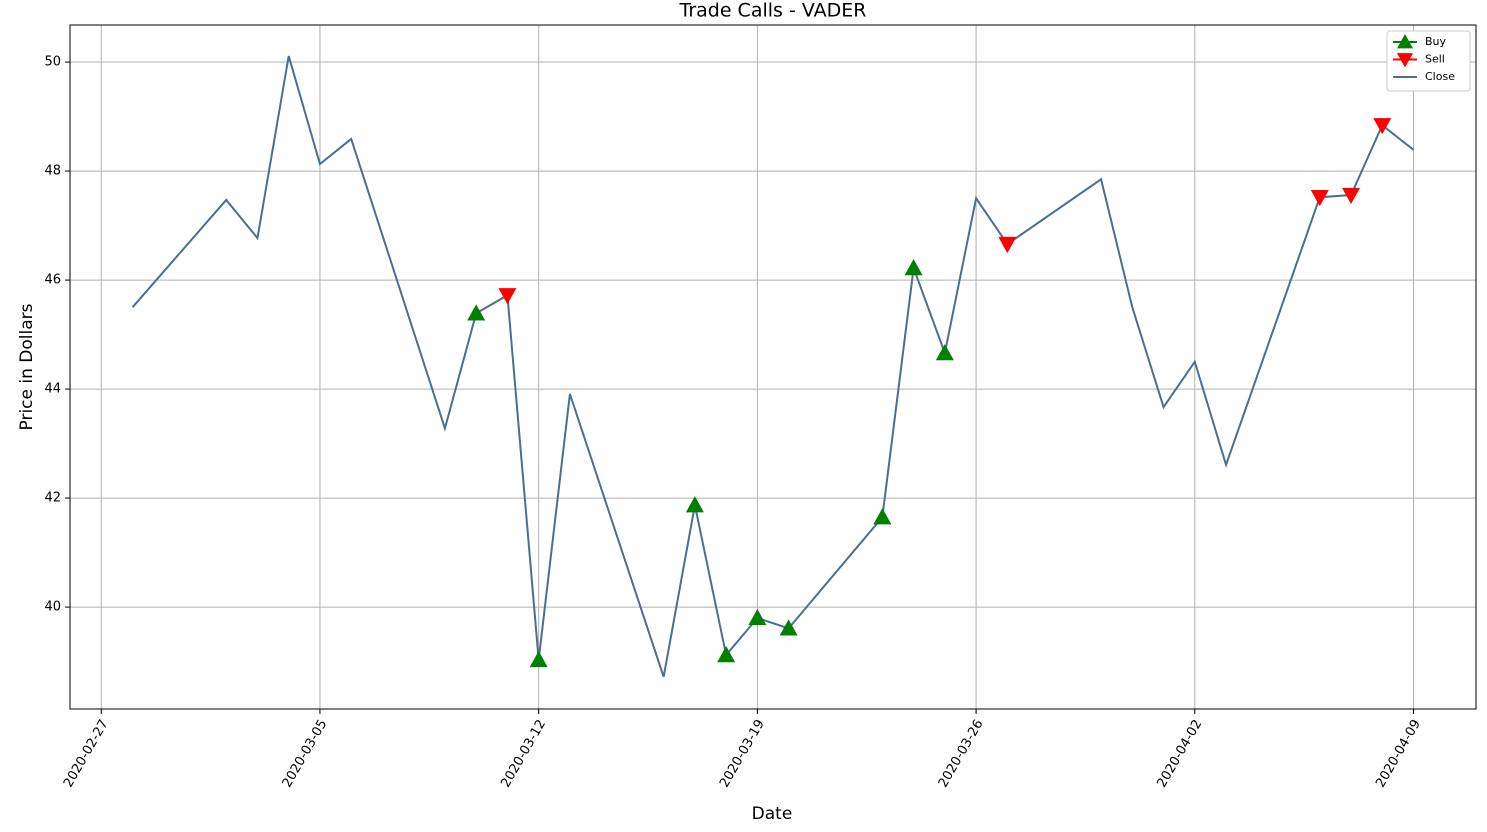  What do you see at coordinates (523, 753) in the screenshot?
I see `x-tick-label: 2020-03-12` at bounding box center [523, 753].